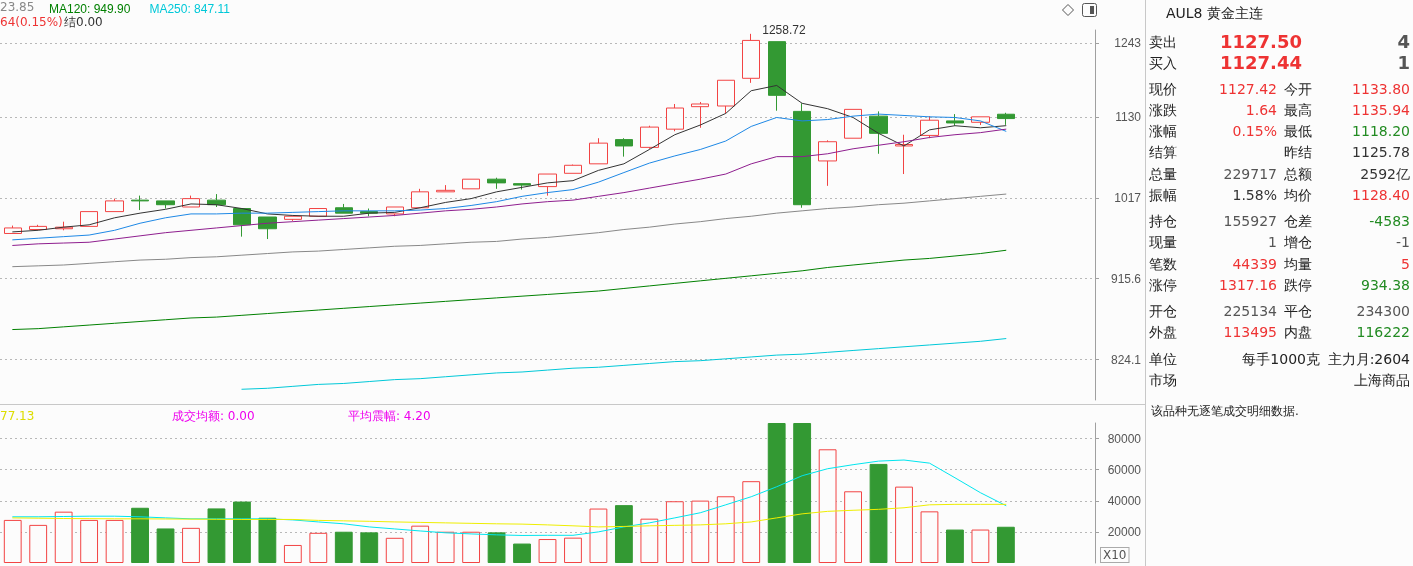 The image size is (1413, 566). I want to click on text: 1133.80, so click(1381, 89).